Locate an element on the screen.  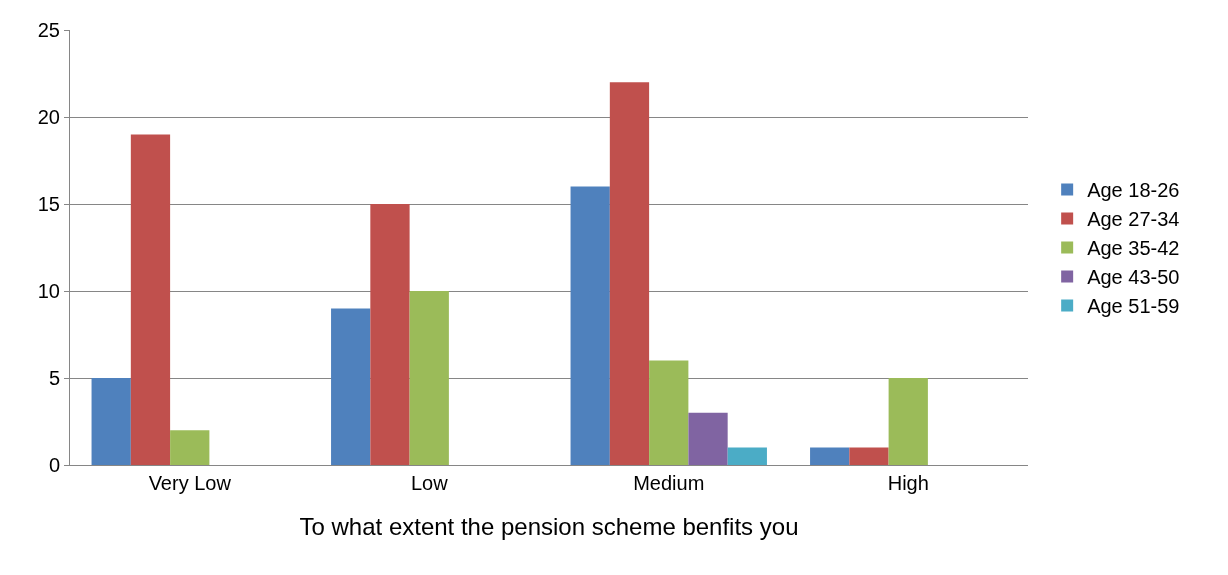
x-axis-title: To what extent the pension scheme benfits you is located at coordinates (549, 527).